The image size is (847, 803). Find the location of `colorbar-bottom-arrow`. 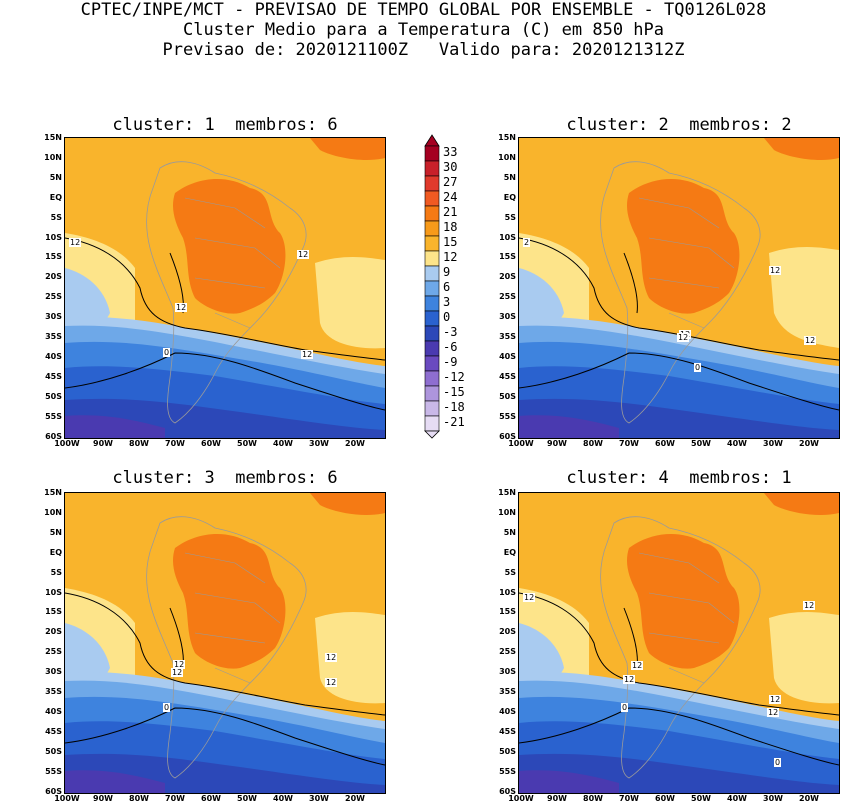

colorbar-bottom-arrow is located at coordinates (432, 434).